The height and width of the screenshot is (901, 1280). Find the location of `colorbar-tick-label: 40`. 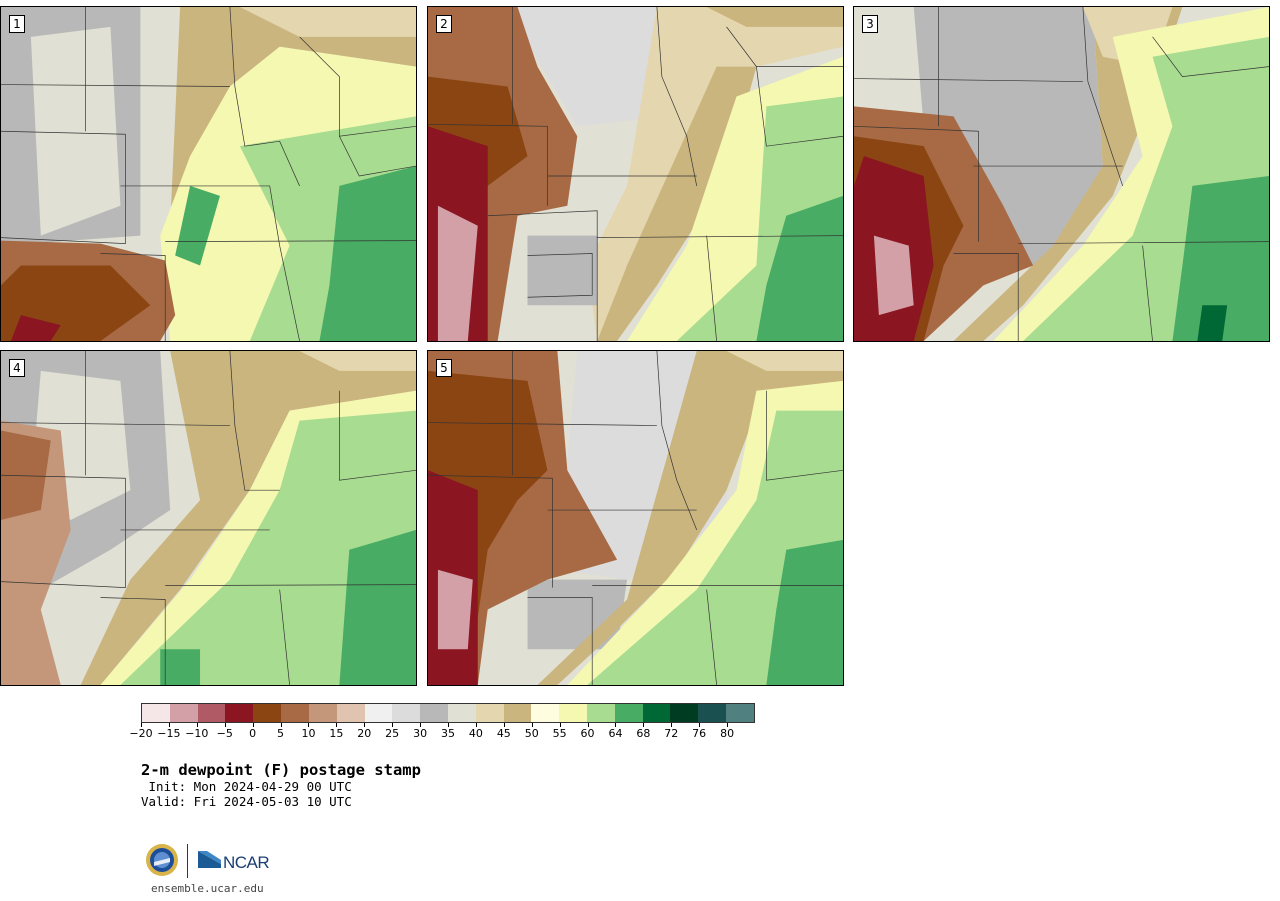

colorbar-tick-label: 40 is located at coordinates (475, 733).